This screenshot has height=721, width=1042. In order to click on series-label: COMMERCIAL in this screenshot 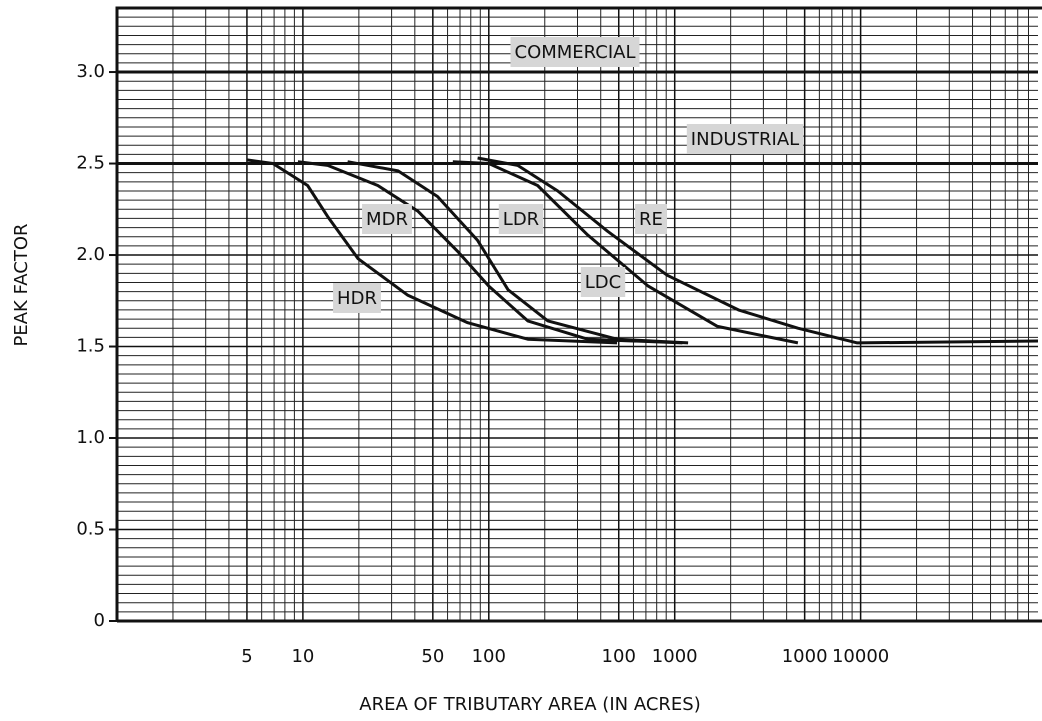, I will do `click(575, 52)`.